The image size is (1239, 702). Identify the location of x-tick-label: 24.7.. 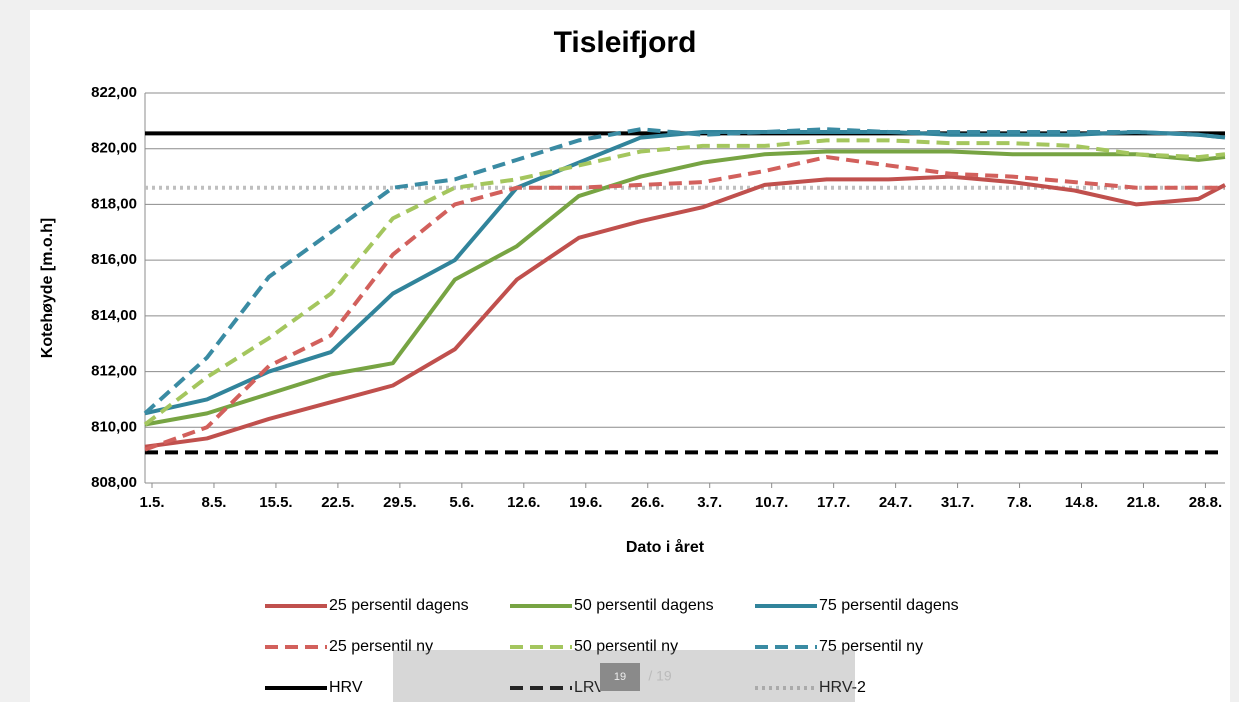
(895, 502).